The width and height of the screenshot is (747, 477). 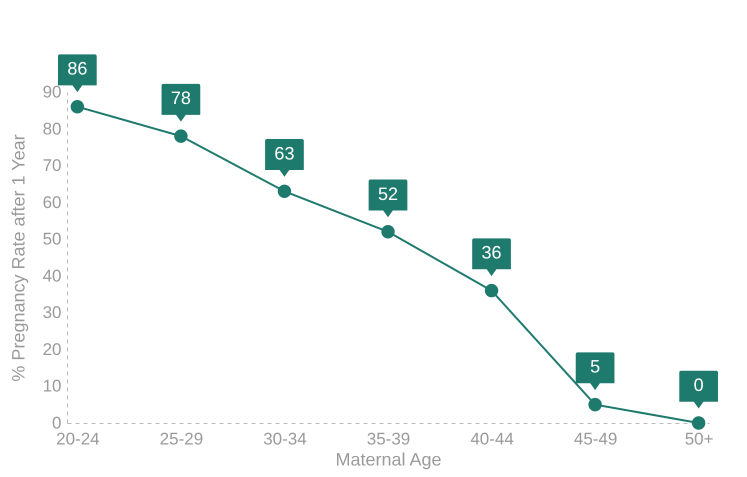 What do you see at coordinates (52, 202) in the screenshot?
I see `y-tick-label: 60` at bounding box center [52, 202].